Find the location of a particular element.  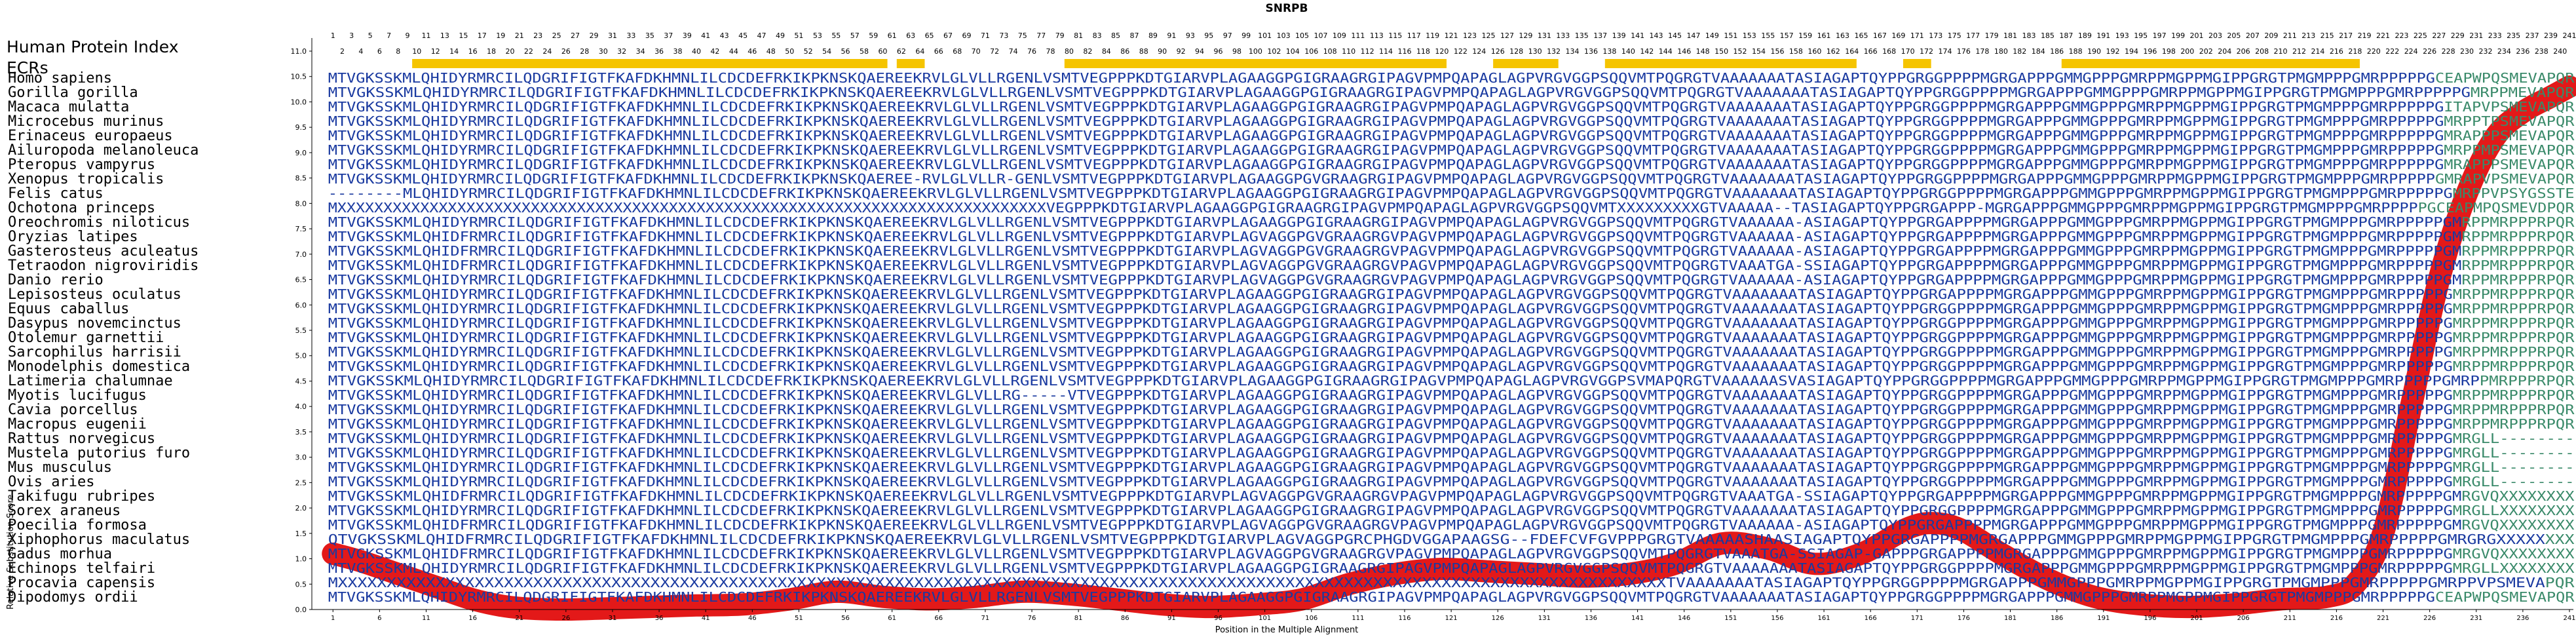

x-tick-label: 206 is located at coordinates (2243, 618).